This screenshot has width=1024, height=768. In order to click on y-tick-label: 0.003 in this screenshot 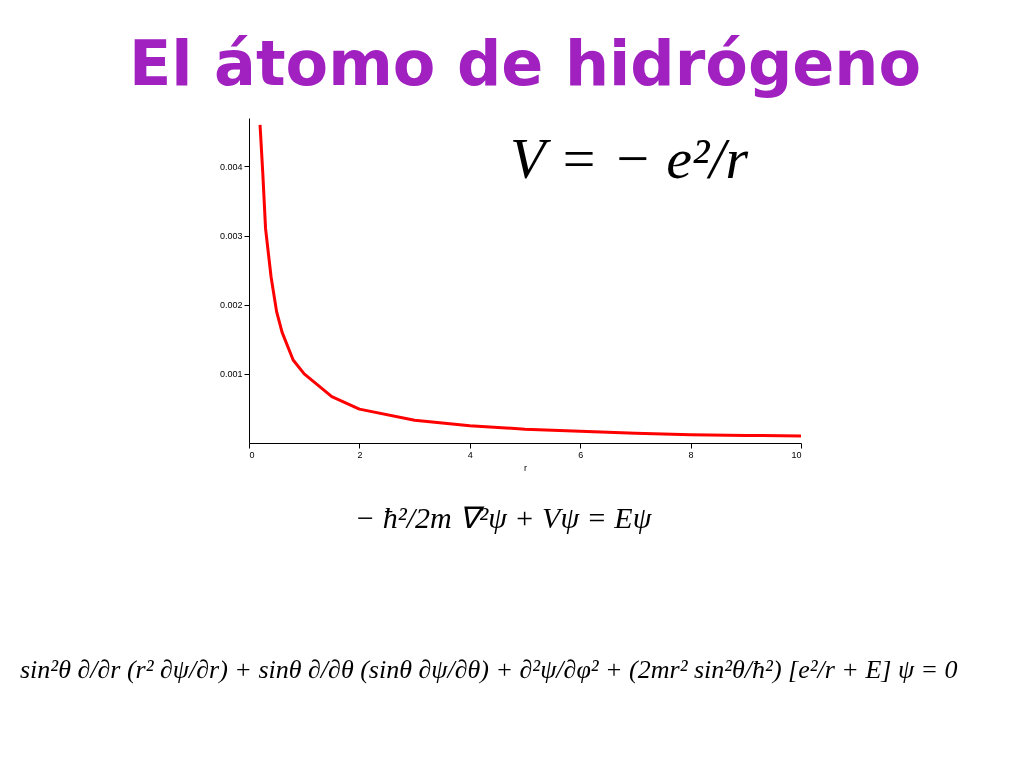, I will do `click(231, 236)`.